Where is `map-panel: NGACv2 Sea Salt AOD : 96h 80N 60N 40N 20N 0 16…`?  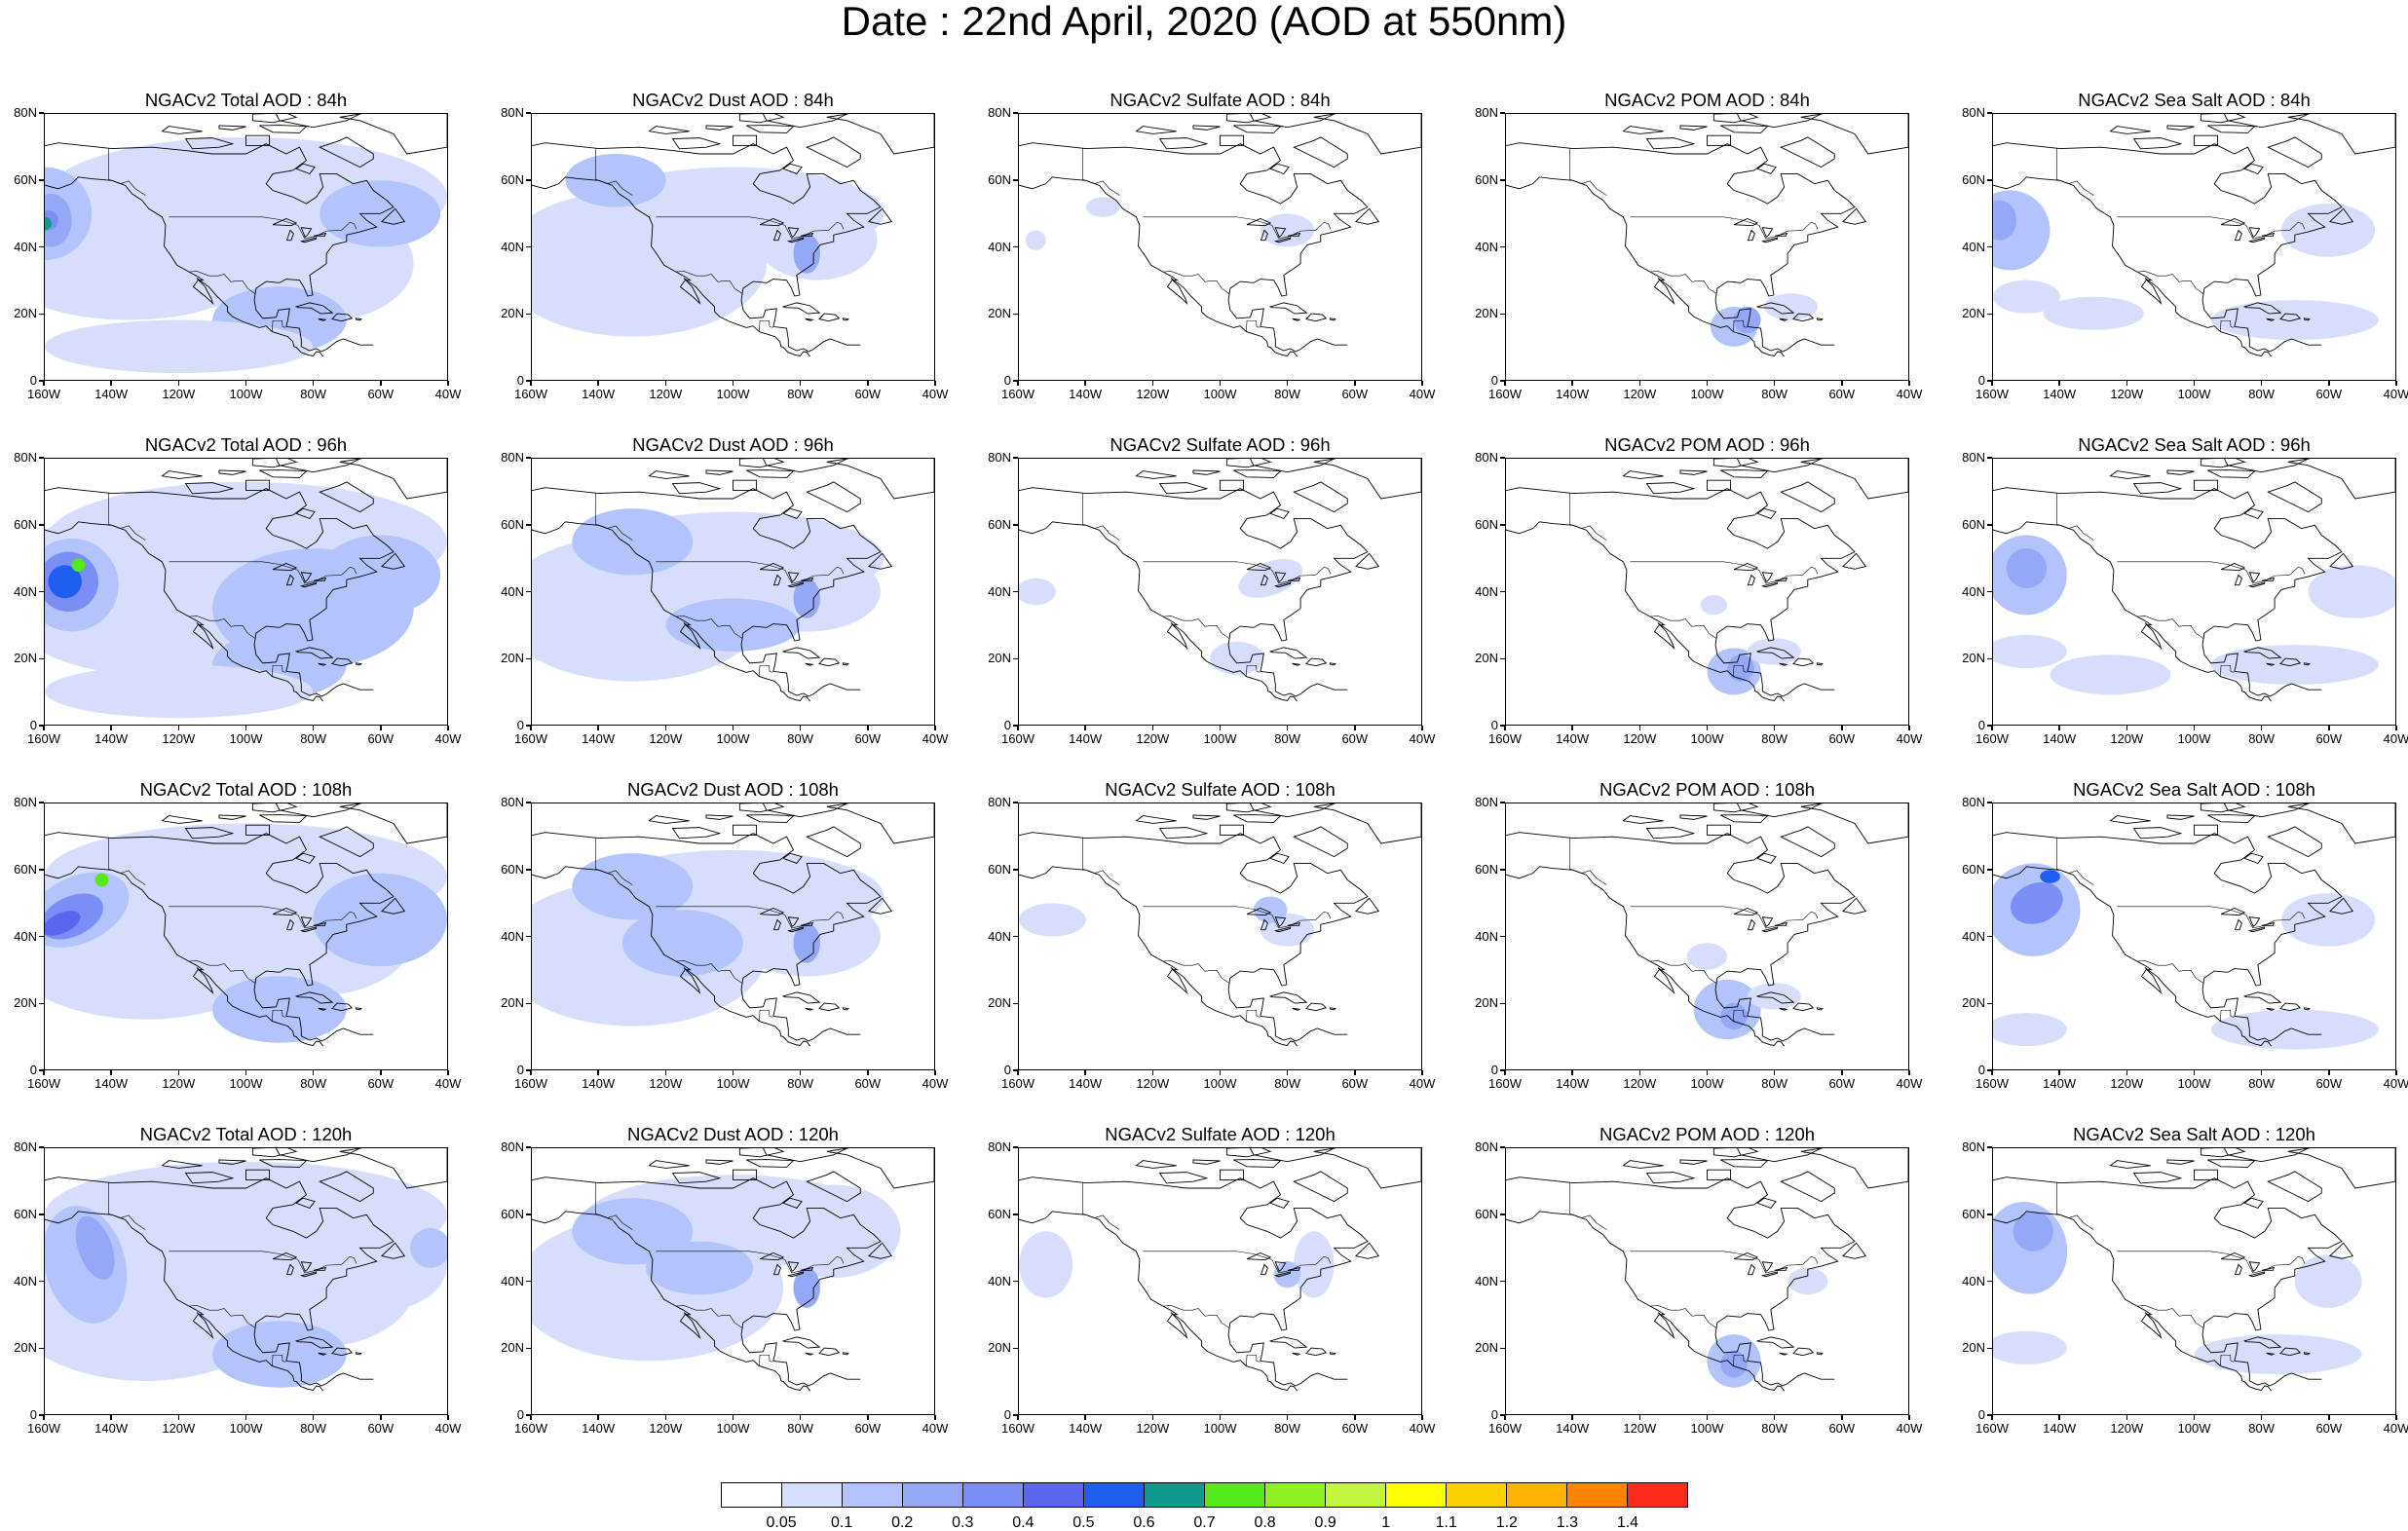 map-panel: NGACv2 Sea Salt AOD : 96h 80N 60N 40N 20N 0 16… is located at coordinates (2178, 600).